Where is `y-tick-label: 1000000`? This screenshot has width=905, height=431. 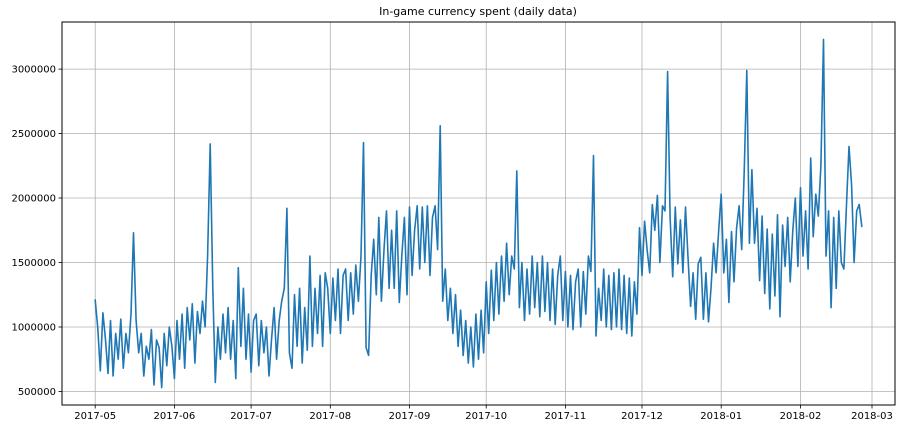
y-tick-label: 1000000 is located at coordinates (33, 328).